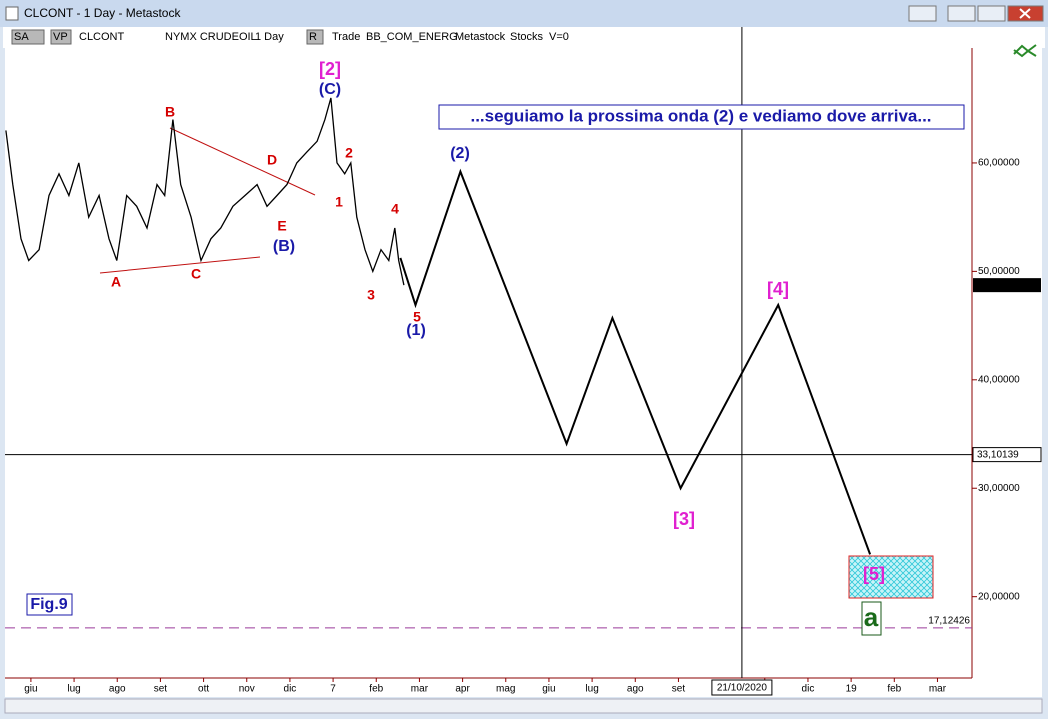 The height and width of the screenshot is (719, 1048). I want to click on cursor-y-label: 33,10139, so click(998, 454).